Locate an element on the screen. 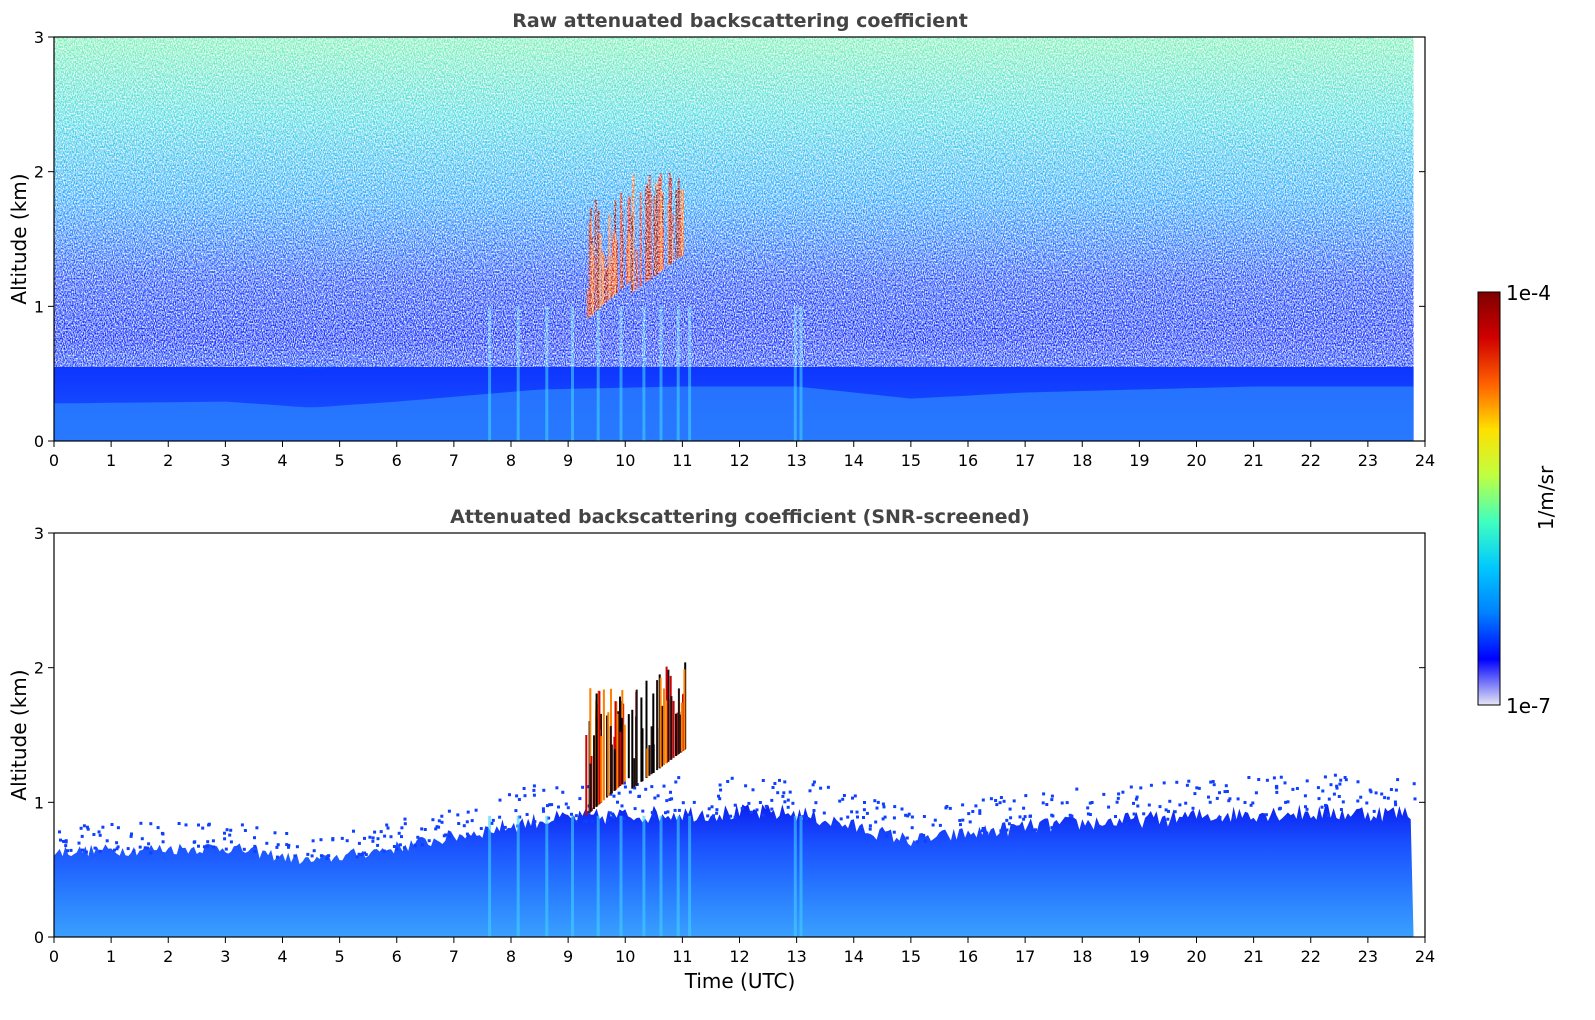 The image size is (1595, 1020). screened-y-label: Altitude (km) is located at coordinates (19, 734).